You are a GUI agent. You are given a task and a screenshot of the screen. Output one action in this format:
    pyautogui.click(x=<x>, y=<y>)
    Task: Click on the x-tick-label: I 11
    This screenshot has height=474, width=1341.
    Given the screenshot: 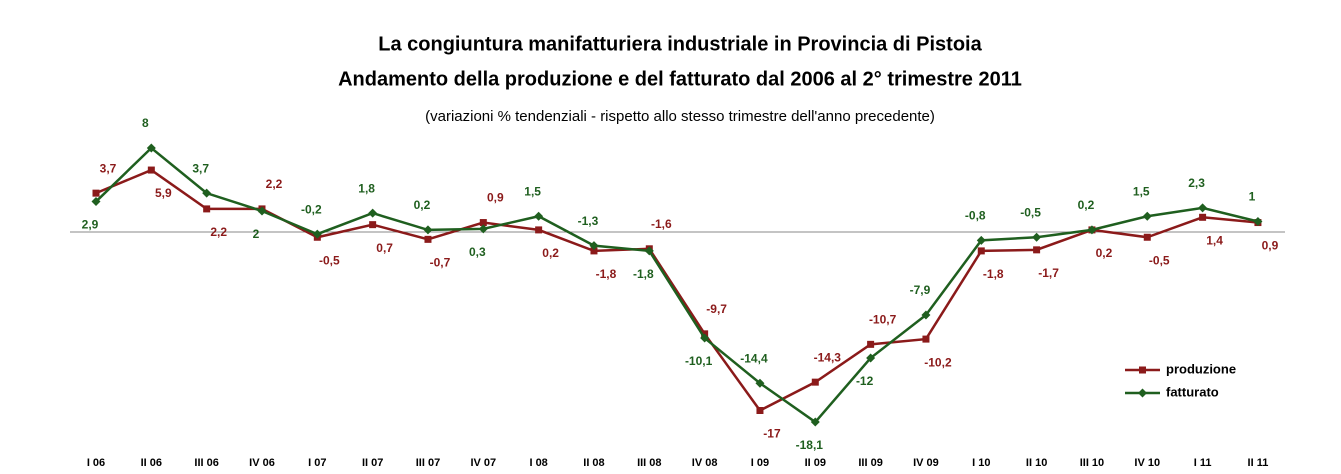 What is the action you would take?
    pyautogui.click(x=1203, y=463)
    